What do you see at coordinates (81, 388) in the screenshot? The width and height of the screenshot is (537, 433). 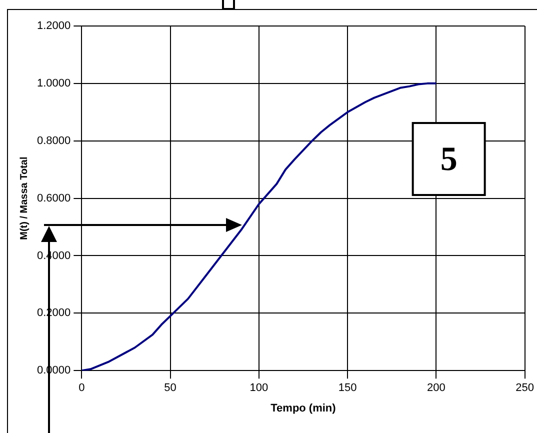 I see `x-tick-label: 0` at bounding box center [81, 388].